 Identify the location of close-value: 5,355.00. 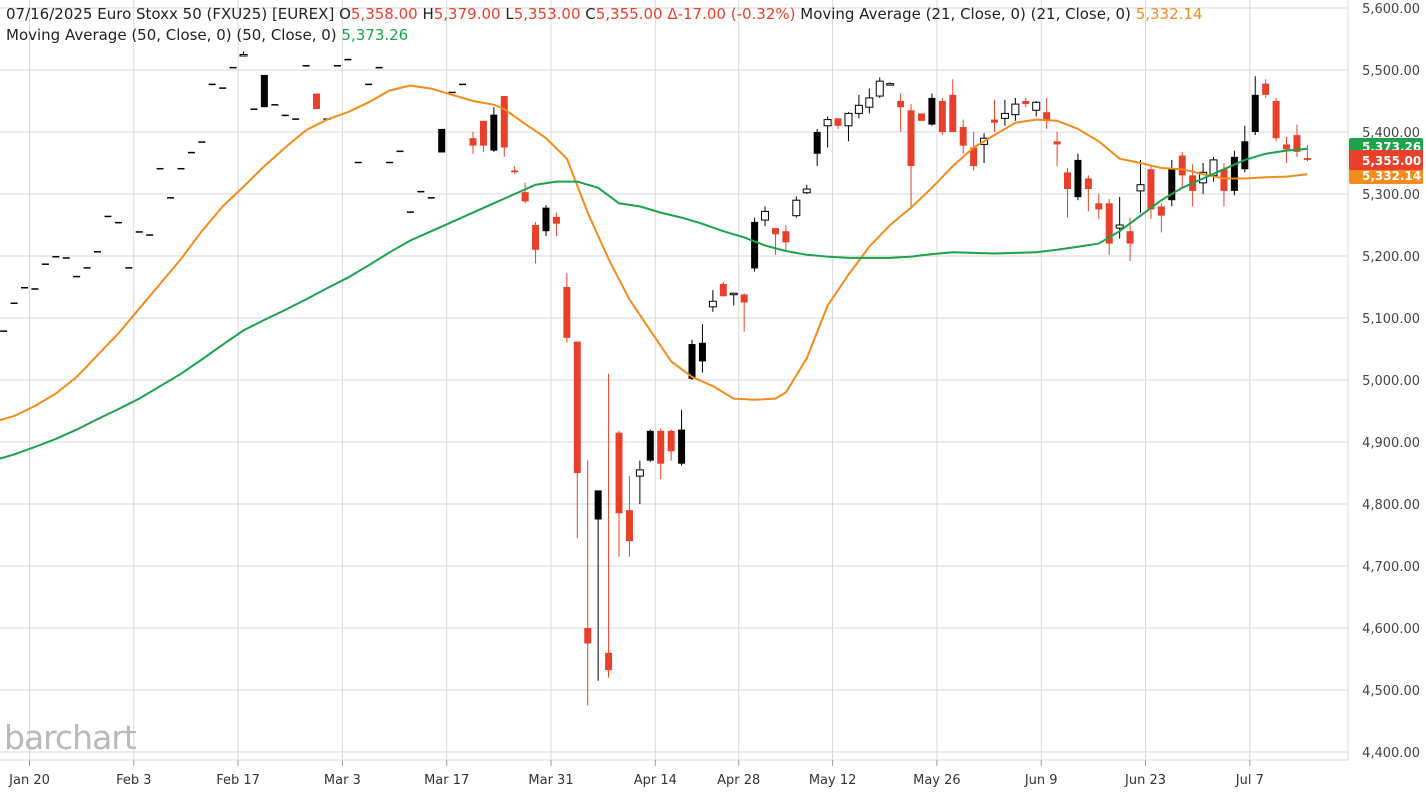
(629, 14).